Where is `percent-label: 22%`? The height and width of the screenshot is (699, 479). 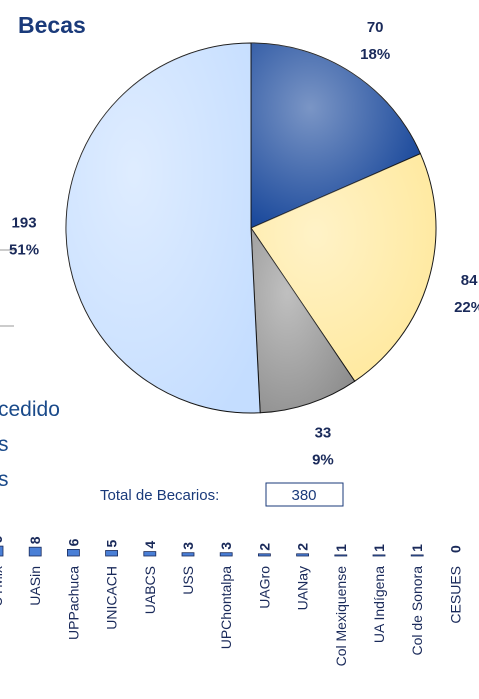
percent-label: 22% is located at coordinates (466, 307).